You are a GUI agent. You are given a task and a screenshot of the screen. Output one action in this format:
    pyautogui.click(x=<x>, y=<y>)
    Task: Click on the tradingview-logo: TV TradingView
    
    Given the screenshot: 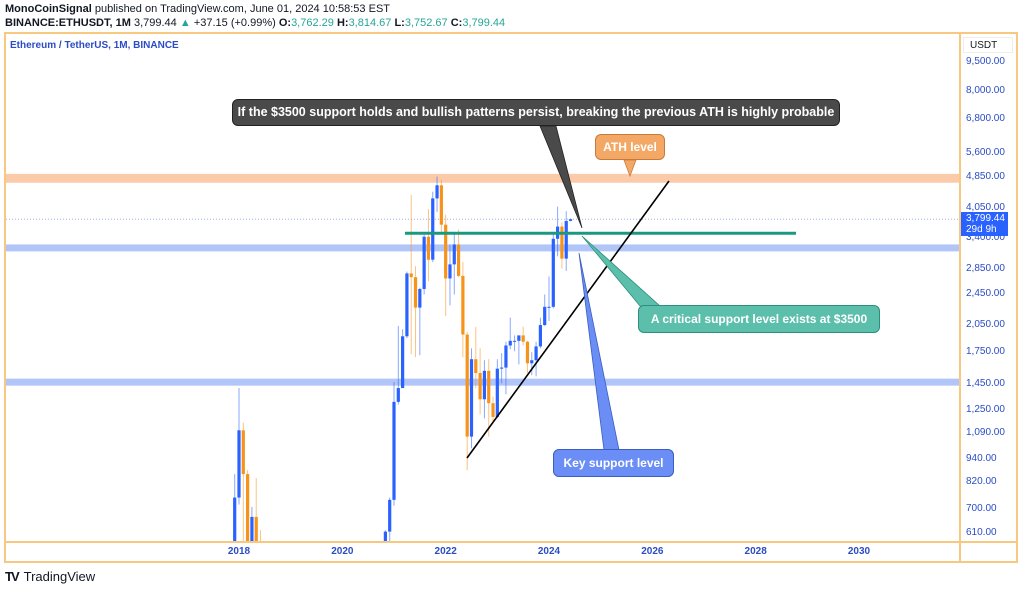 What is the action you would take?
    pyautogui.click(x=50, y=576)
    